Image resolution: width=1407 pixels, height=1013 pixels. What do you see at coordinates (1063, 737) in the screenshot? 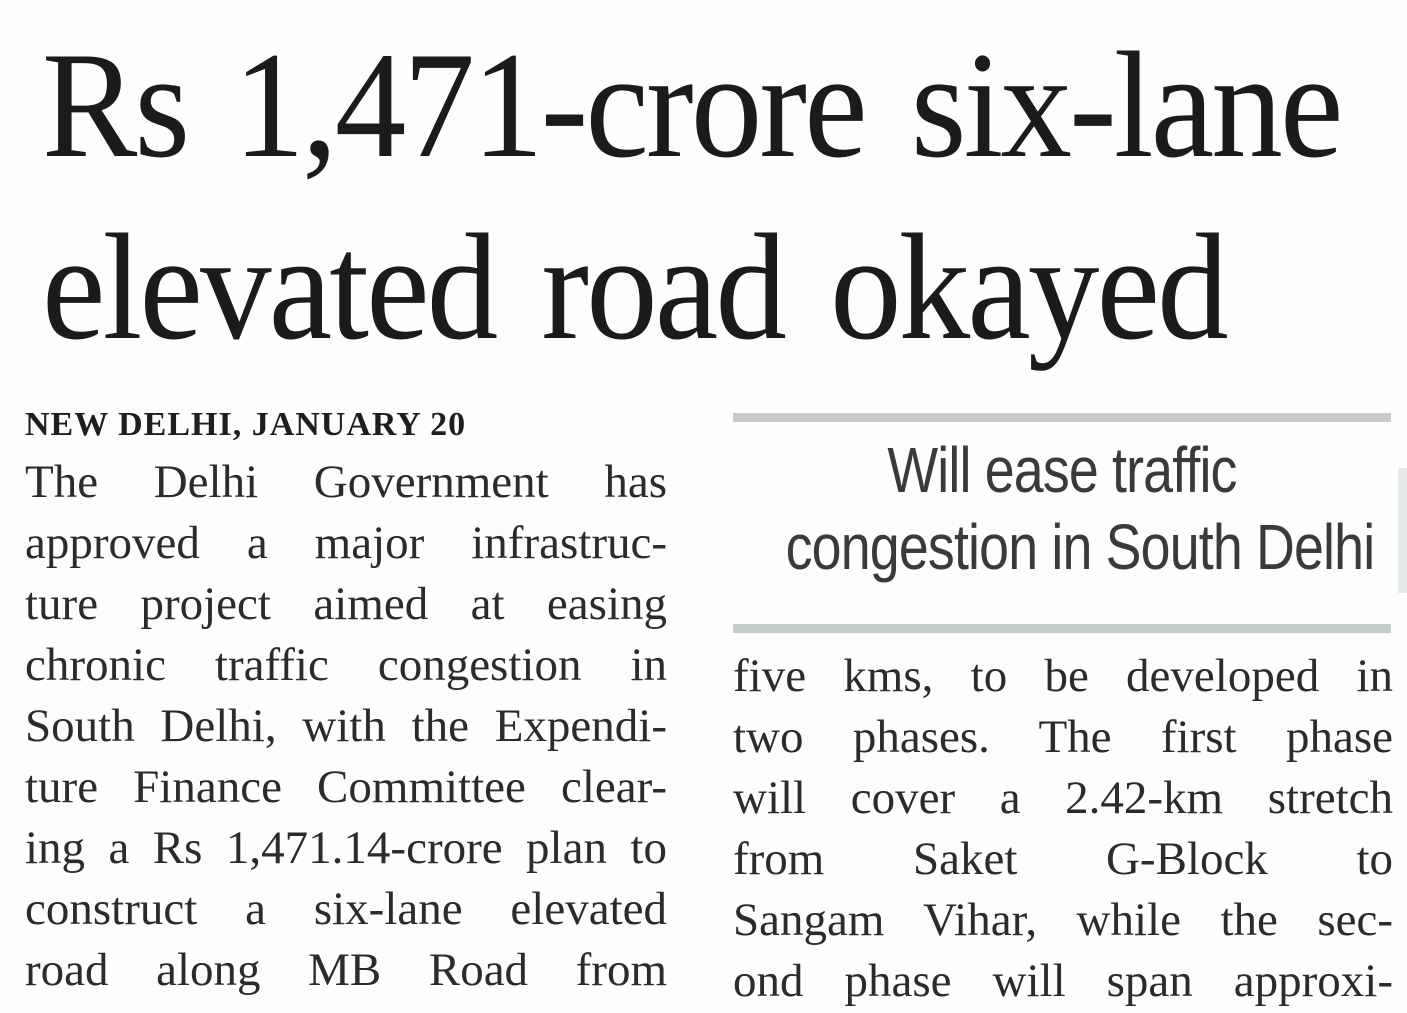
I see `body-line: two phases. The first phase` at bounding box center [1063, 737].